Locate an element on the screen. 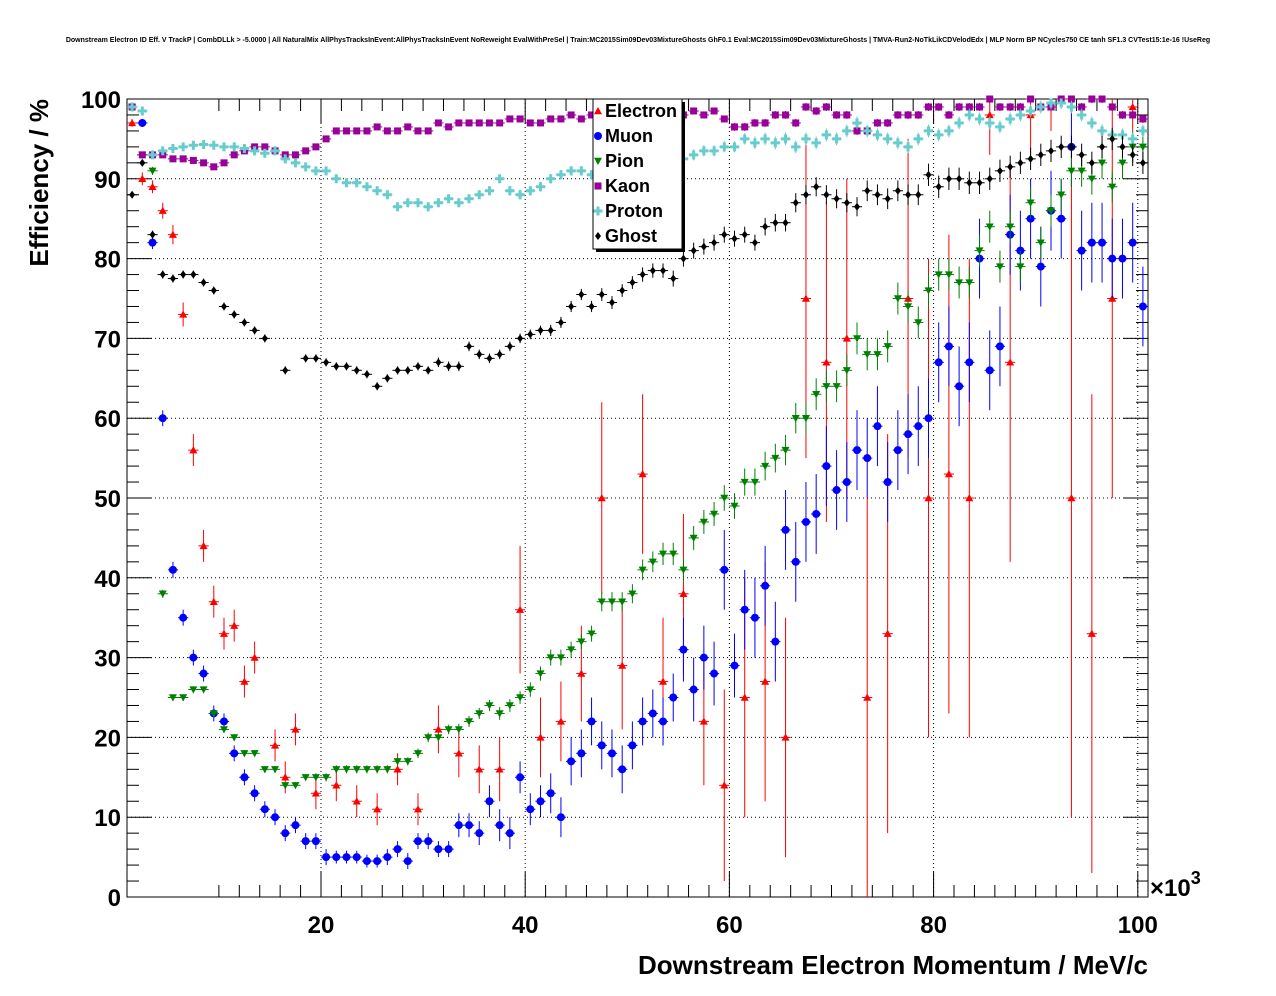 This screenshot has width=1276, height=996. x-tick-label: 40 is located at coordinates (525, 925).